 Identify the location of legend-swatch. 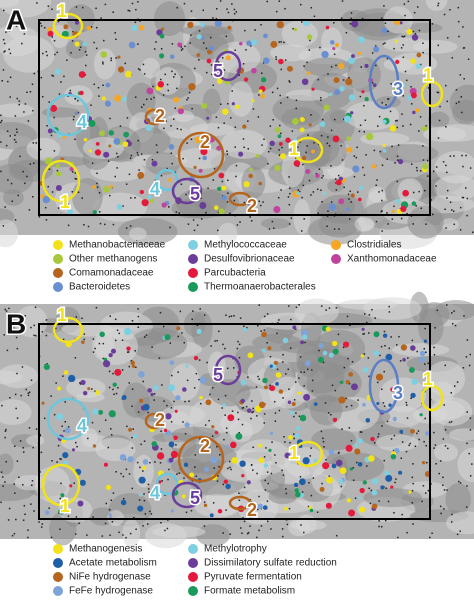
(193, 259).